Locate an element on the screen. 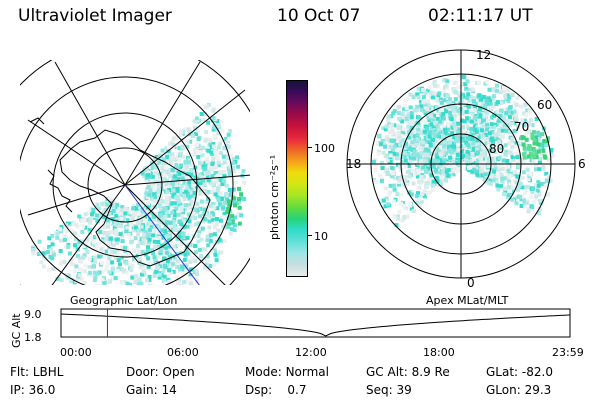 This screenshot has width=600, height=400. mlt-18-label: 18 is located at coordinates (354, 164).